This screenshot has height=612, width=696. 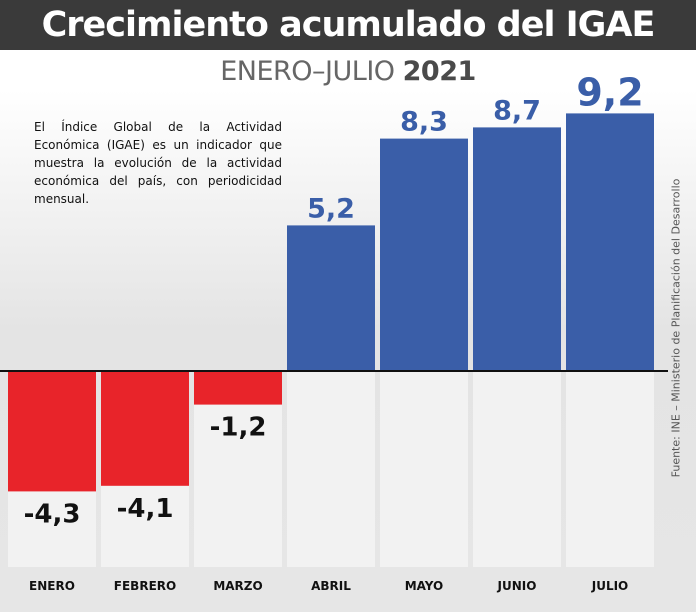 What do you see at coordinates (424, 586) in the screenshot?
I see `category-label: MAYO` at bounding box center [424, 586].